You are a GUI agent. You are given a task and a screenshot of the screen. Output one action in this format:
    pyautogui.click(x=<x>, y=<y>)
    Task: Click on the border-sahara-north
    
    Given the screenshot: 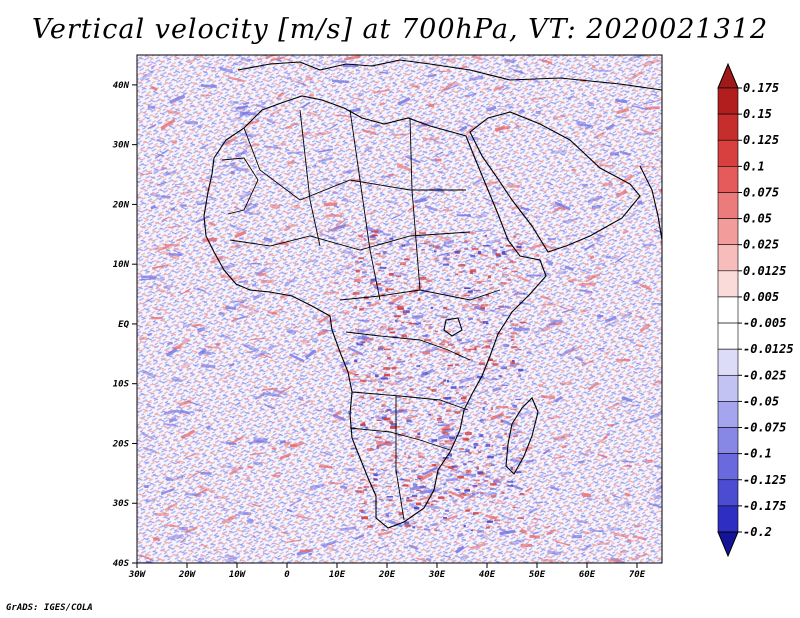 What is the action you would take?
    pyautogui.click(x=354, y=164)
    